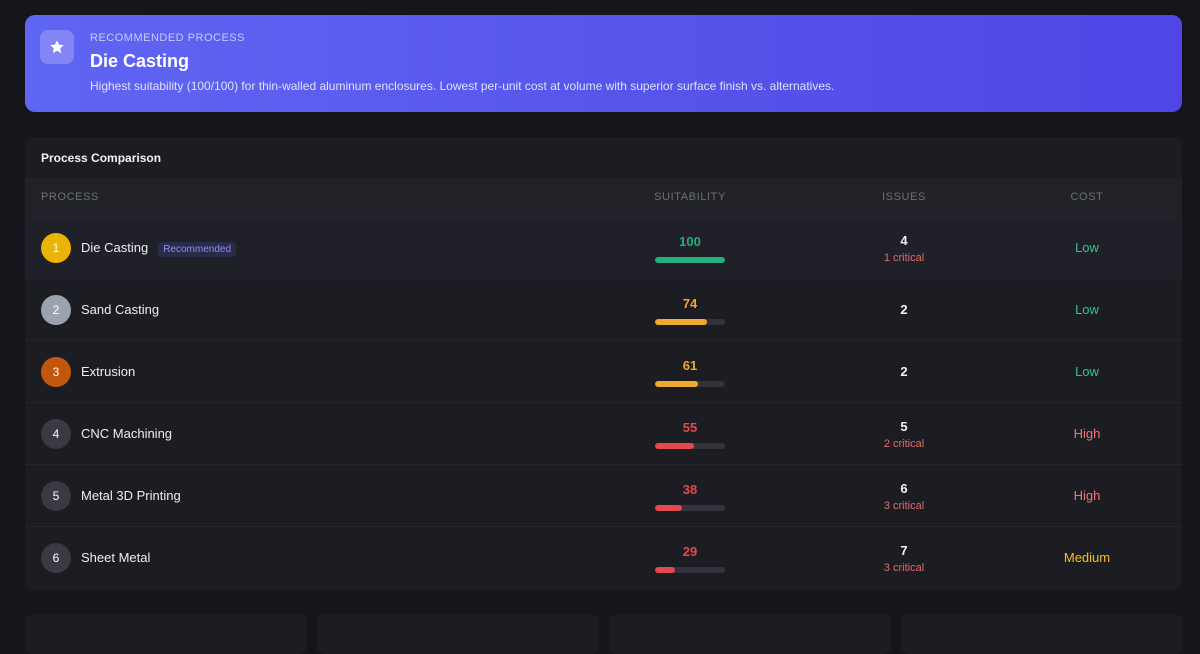 Image resolution: width=1200 pixels, height=654 pixels. I want to click on process-name: Metal 3D Printing, so click(131, 495).